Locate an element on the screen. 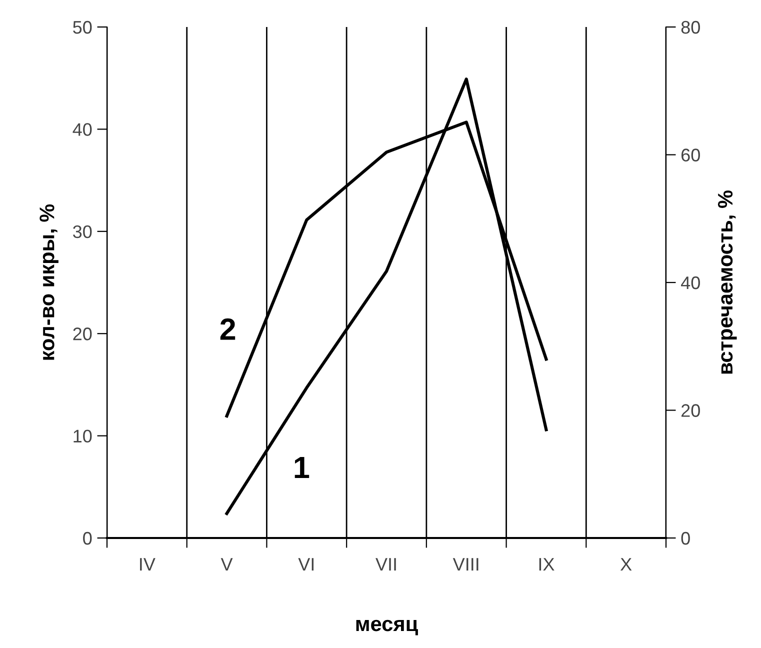 This screenshot has width=761, height=648. x-tick-label: VI is located at coordinates (306, 564).